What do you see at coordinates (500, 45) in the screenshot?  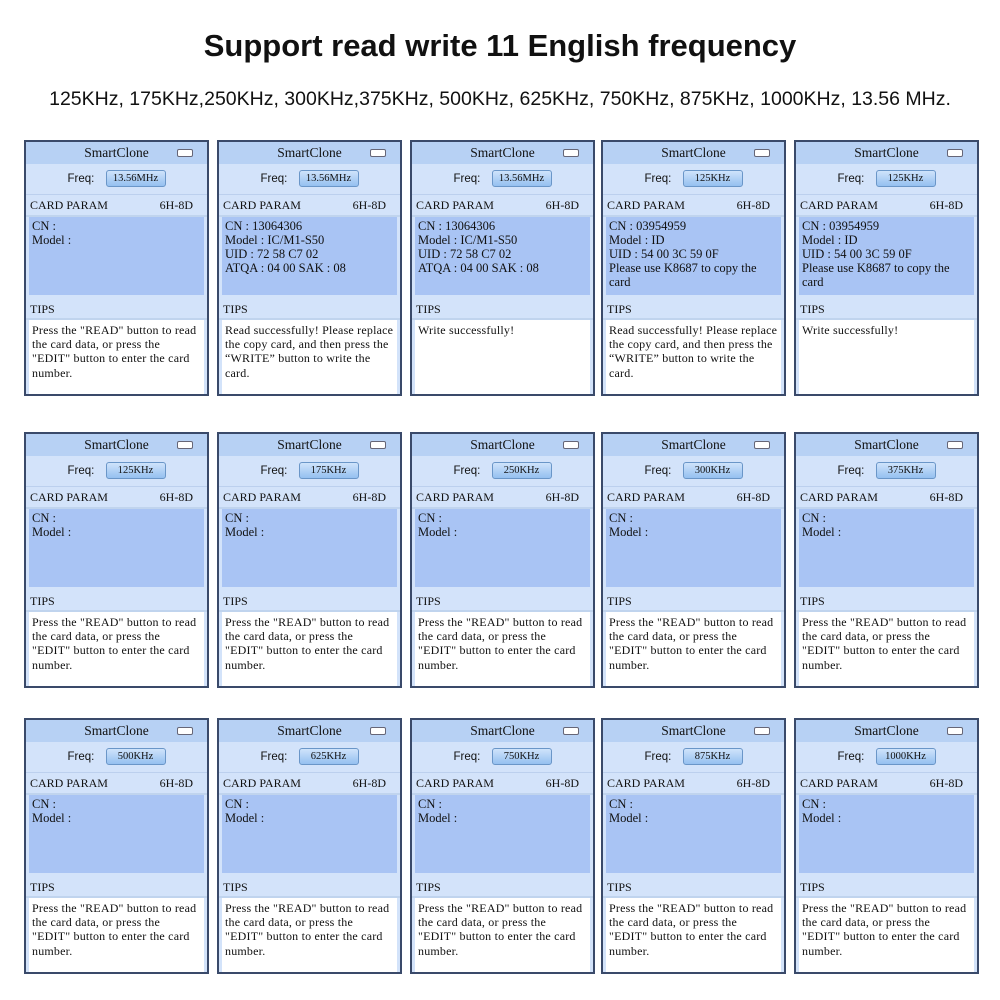 I see `page-title: Support read write 11 English frequency` at bounding box center [500, 45].